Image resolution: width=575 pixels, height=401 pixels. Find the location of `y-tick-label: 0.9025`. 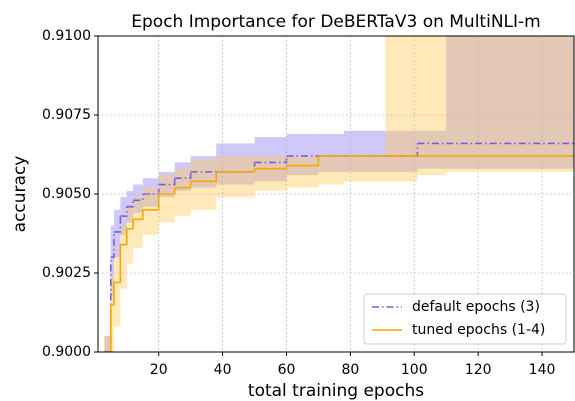

y-tick-label: 0.9025 is located at coordinates (66, 273).